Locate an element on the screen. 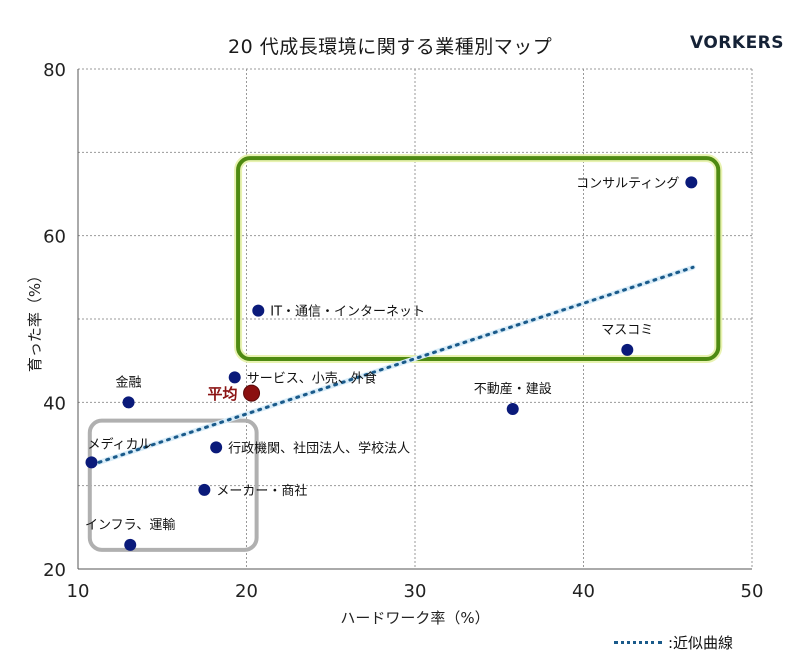 The image size is (794, 672). point-label: 不動産・建設 is located at coordinates (513, 389).